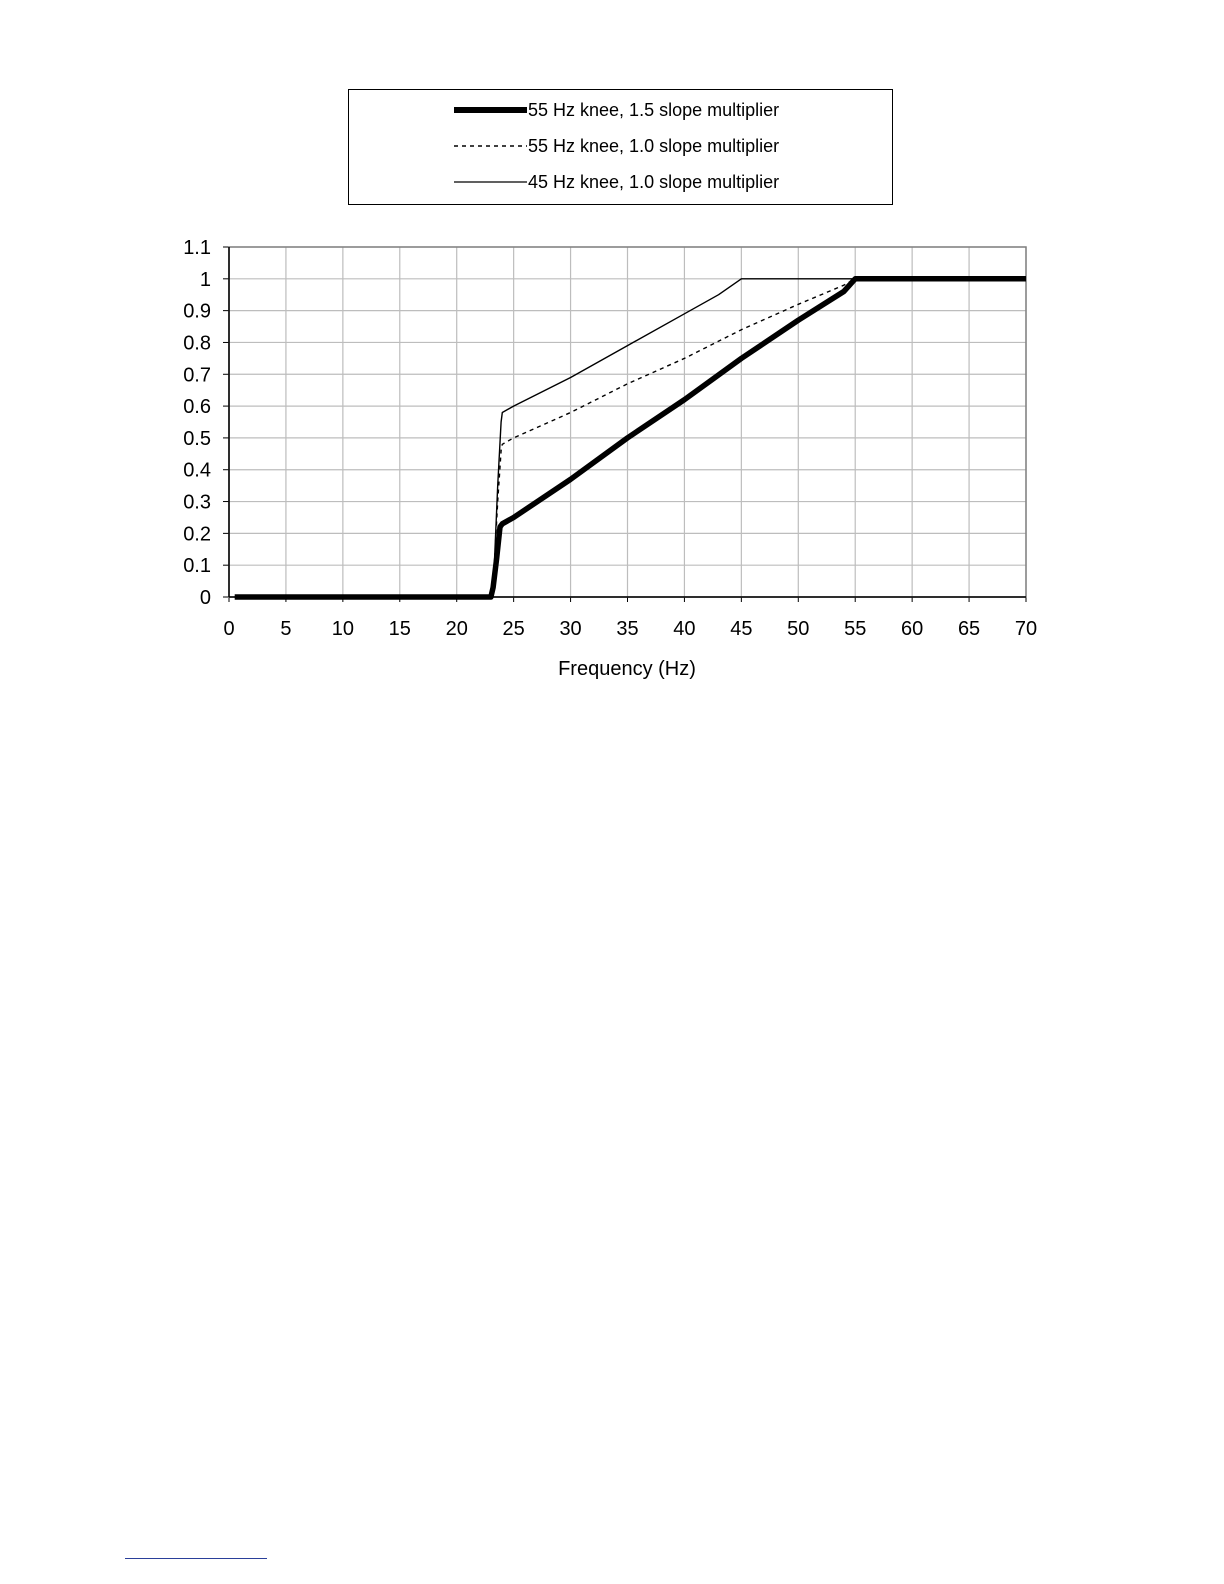 The width and height of the screenshot is (1224, 1584). Describe the element at coordinates (197, 375) in the screenshot. I see `y-tick-label: 0.7` at that location.